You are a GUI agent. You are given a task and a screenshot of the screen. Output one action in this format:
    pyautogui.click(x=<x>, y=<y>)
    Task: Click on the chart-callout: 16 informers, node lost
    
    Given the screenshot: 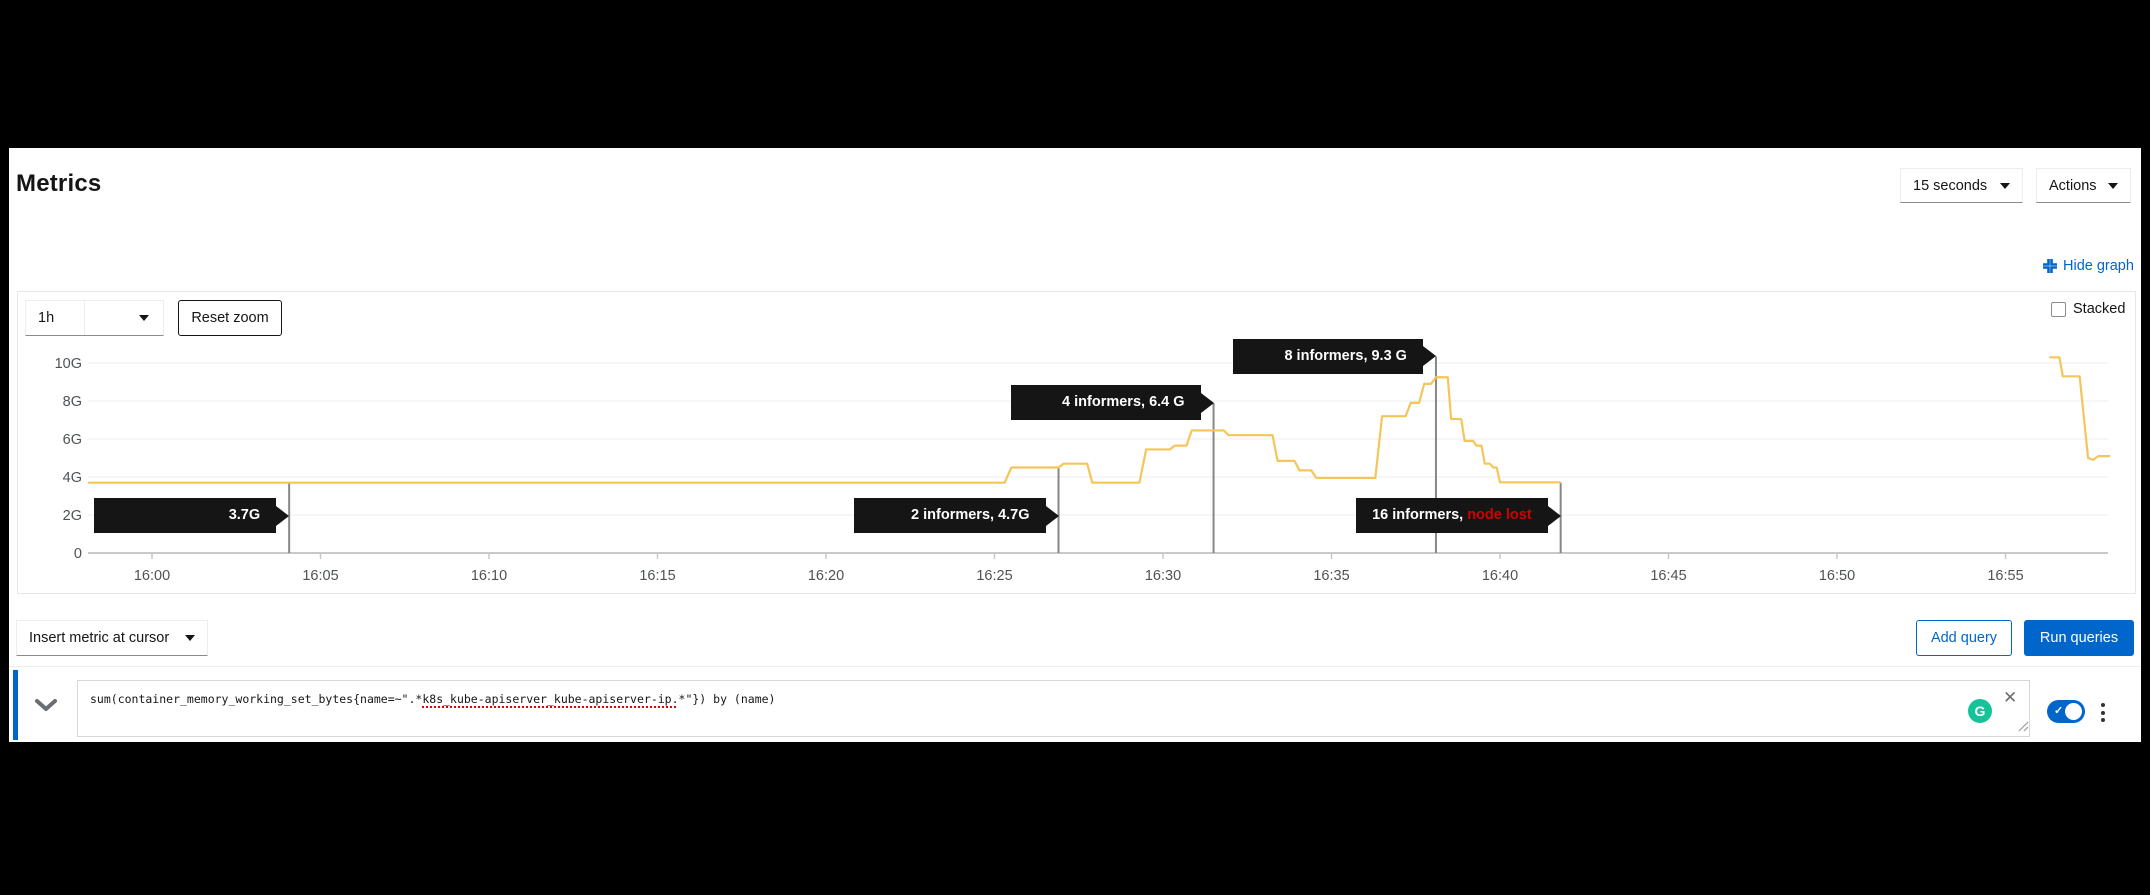 What is the action you would take?
    pyautogui.click(x=1458, y=516)
    